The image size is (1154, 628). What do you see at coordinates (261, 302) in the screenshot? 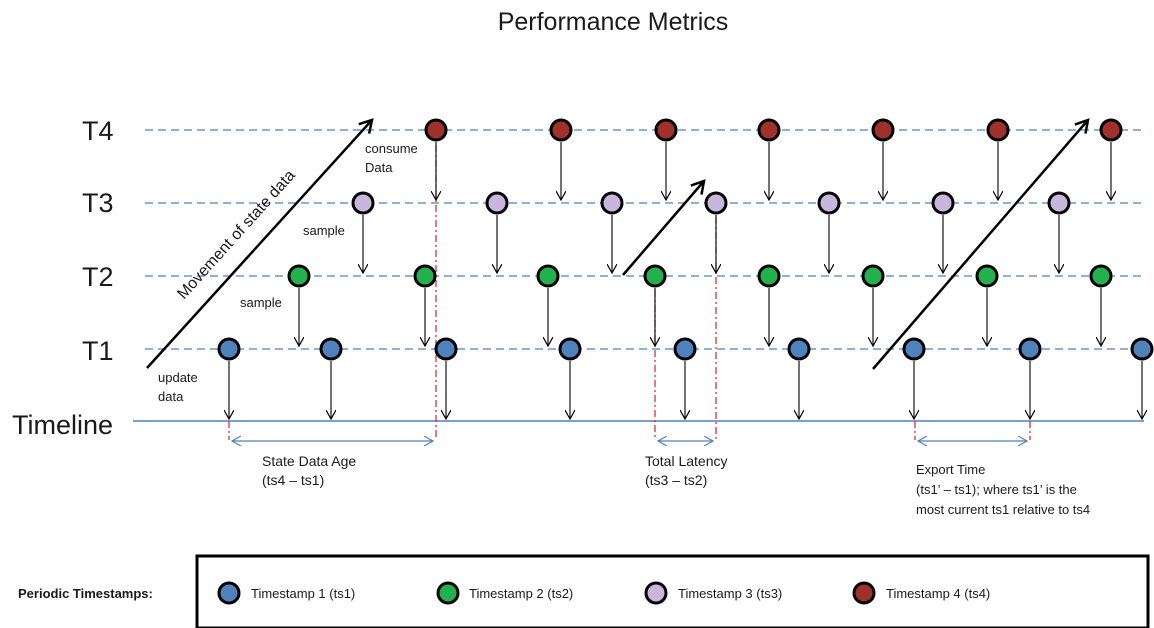
I see `sample-label-t2: sample` at bounding box center [261, 302].